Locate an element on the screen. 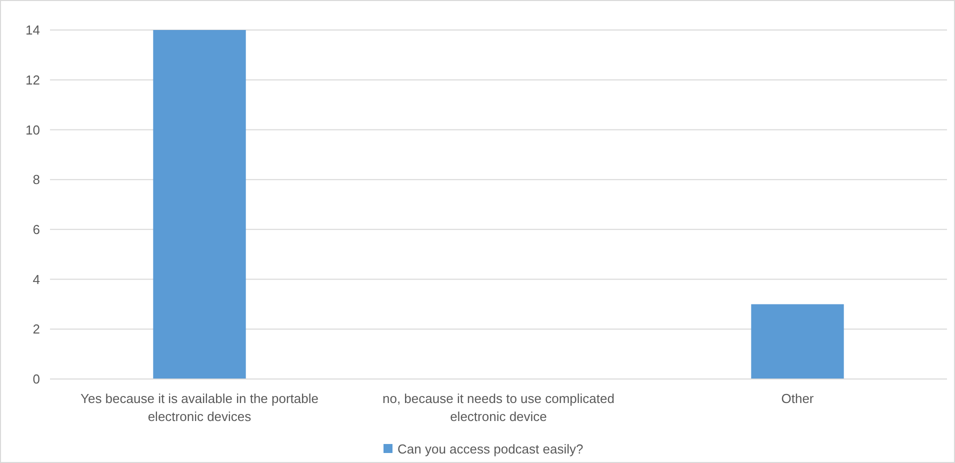 The image size is (955, 463). y-tick-label: 14 is located at coordinates (33, 30).